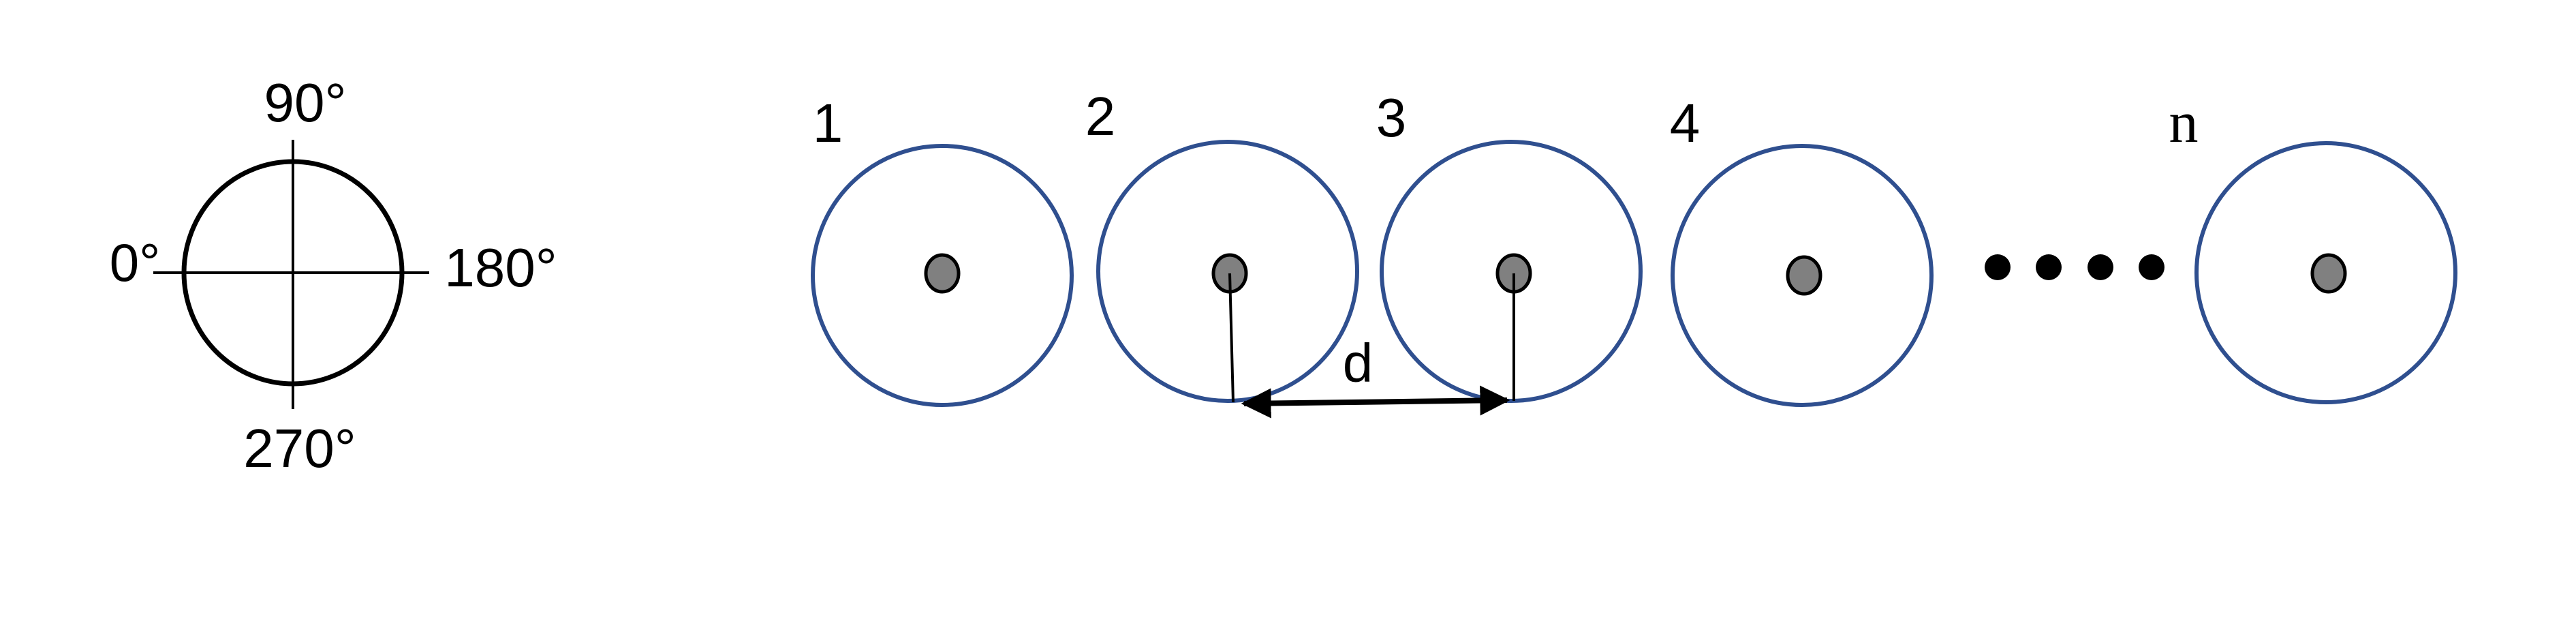 The image size is (2576, 617). Describe the element at coordinates (299, 448) in the screenshot. I see `label-270-degrees: 270°` at that location.